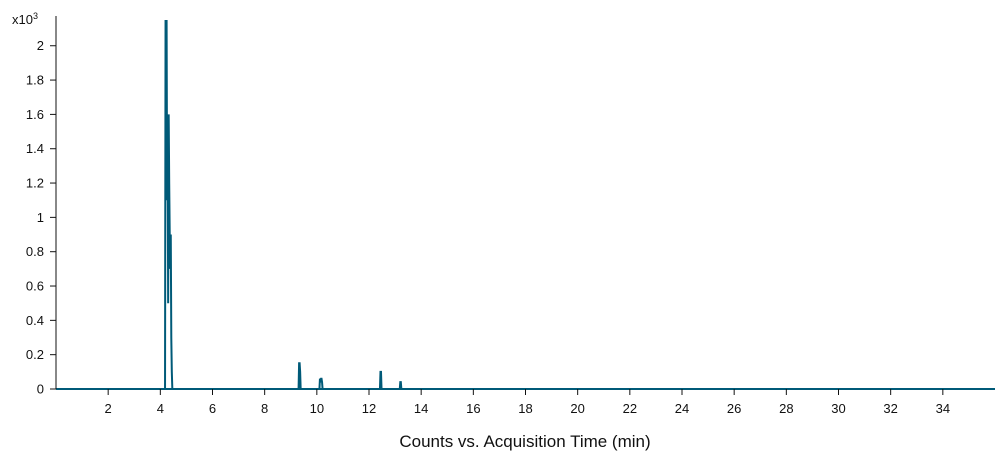 This screenshot has height=457, width=995. I want to click on y-tick-label: 0.8, so click(35, 251).